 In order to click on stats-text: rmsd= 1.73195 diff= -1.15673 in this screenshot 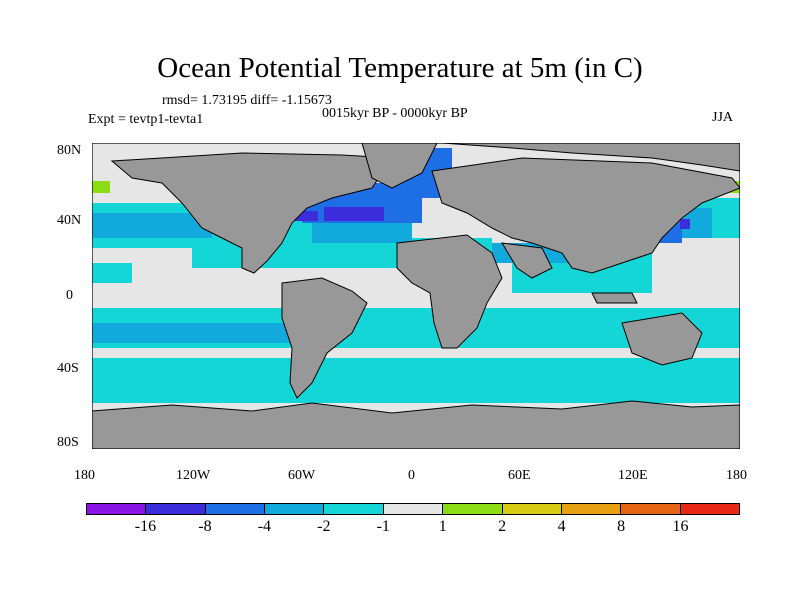, I will do `click(247, 100)`.